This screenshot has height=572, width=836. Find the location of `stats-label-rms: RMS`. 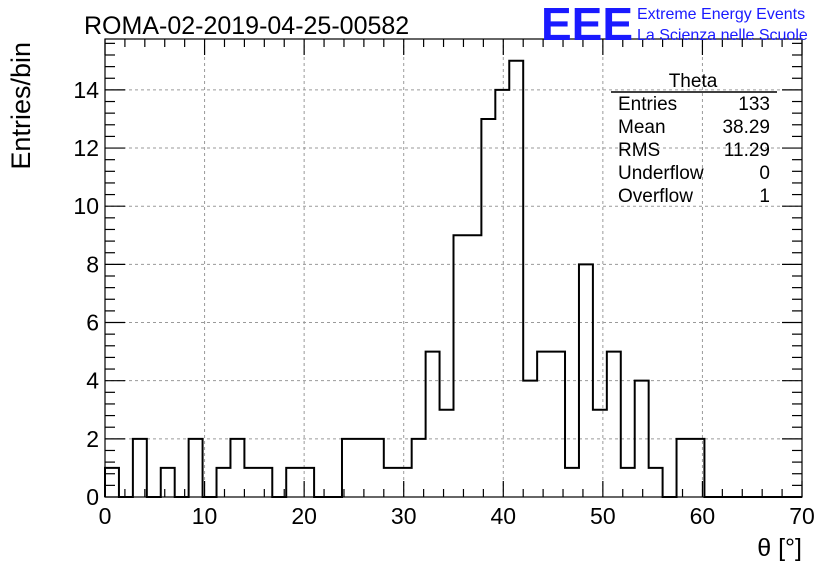

stats-label-rms: RMS is located at coordinates (639, 150).